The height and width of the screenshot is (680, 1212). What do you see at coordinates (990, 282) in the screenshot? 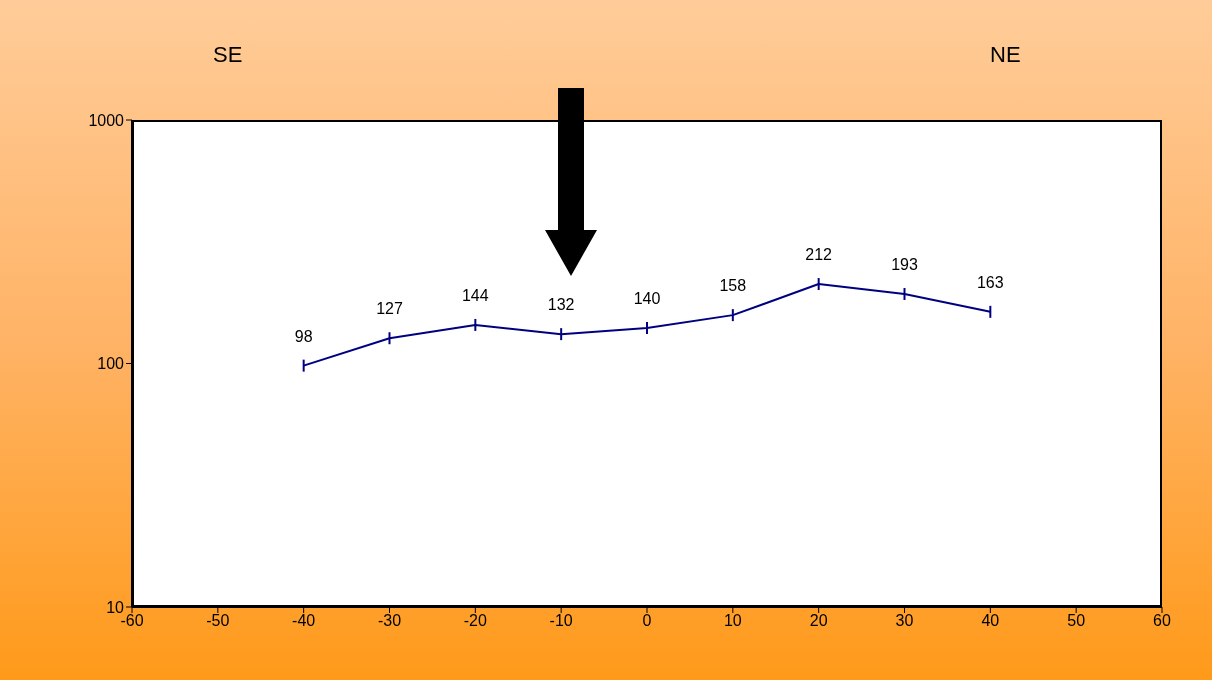
I see `data-label: 163` at bounding box center [990, 282].